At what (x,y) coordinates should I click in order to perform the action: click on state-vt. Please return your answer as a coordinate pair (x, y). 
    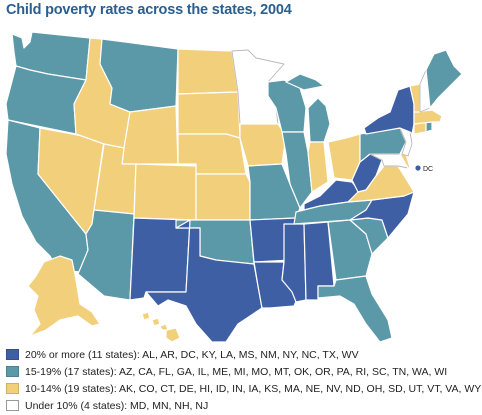
    Looking at the image, I should click on (415, 98).